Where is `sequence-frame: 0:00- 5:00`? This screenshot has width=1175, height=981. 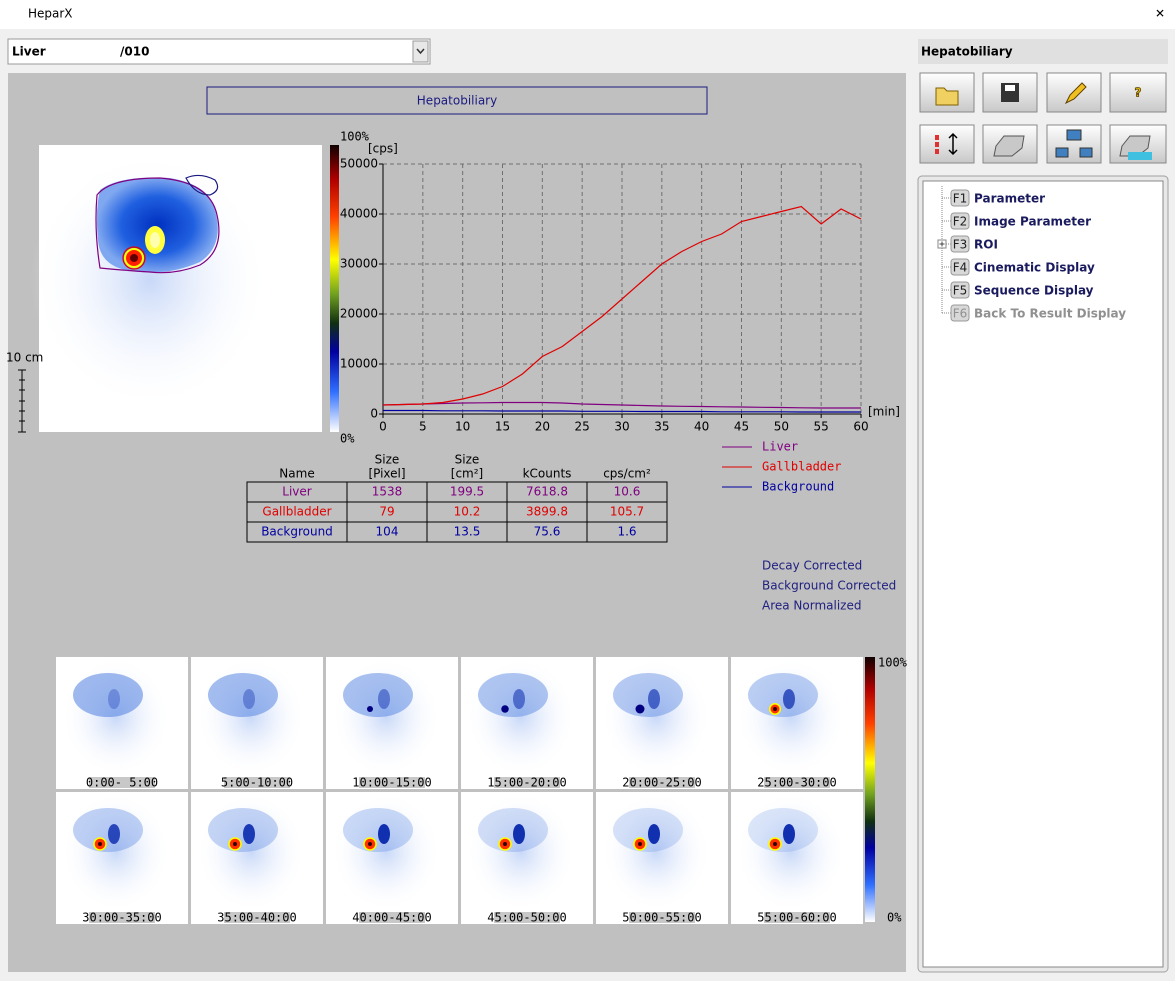
sequence-frame: 0:00- 5:00 is located at coordinates (122, 723).